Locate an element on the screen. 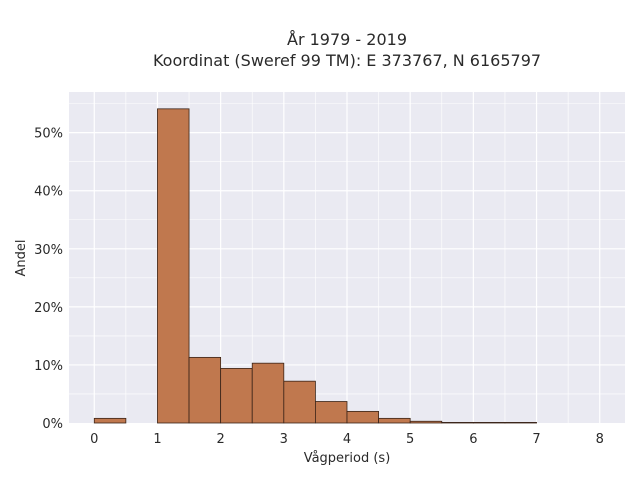  x-tick-label: 6 is located at coordinates (473, 439).